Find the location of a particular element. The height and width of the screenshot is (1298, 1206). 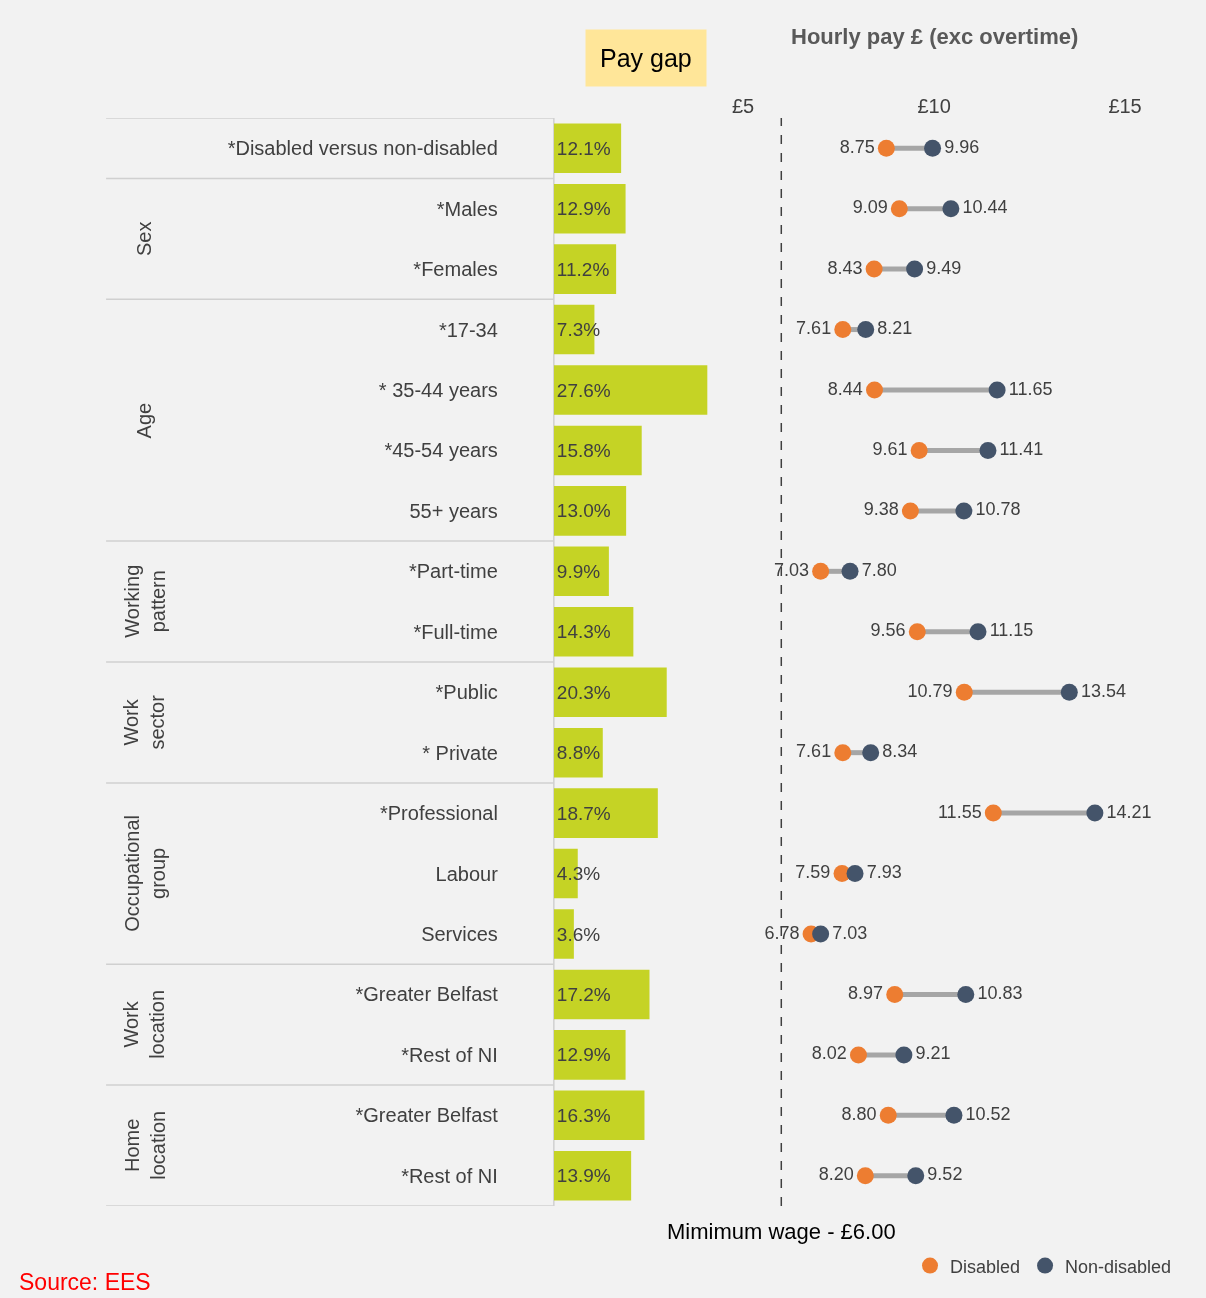

data-label: 7.93 is located at coordinates (884, 872).